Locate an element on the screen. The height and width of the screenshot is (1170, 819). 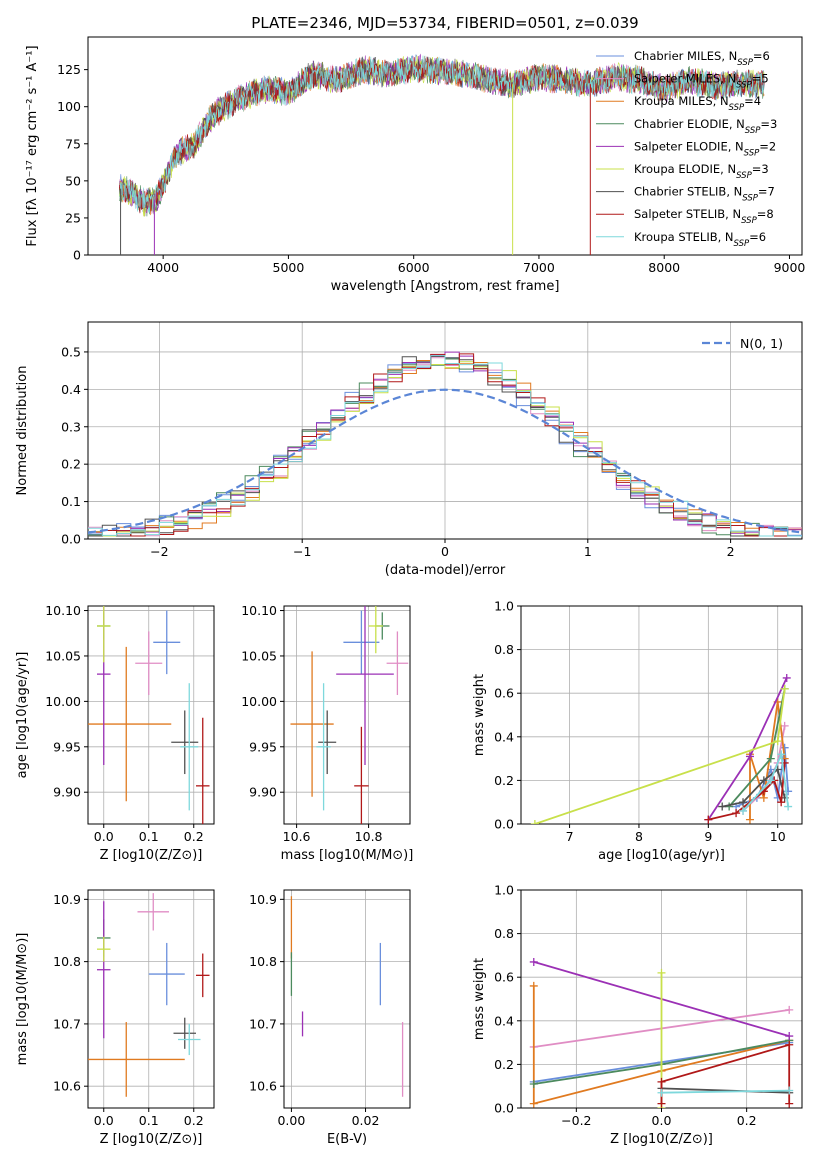
y-tick-label: 0.2 is located at coordinates (71, 464).